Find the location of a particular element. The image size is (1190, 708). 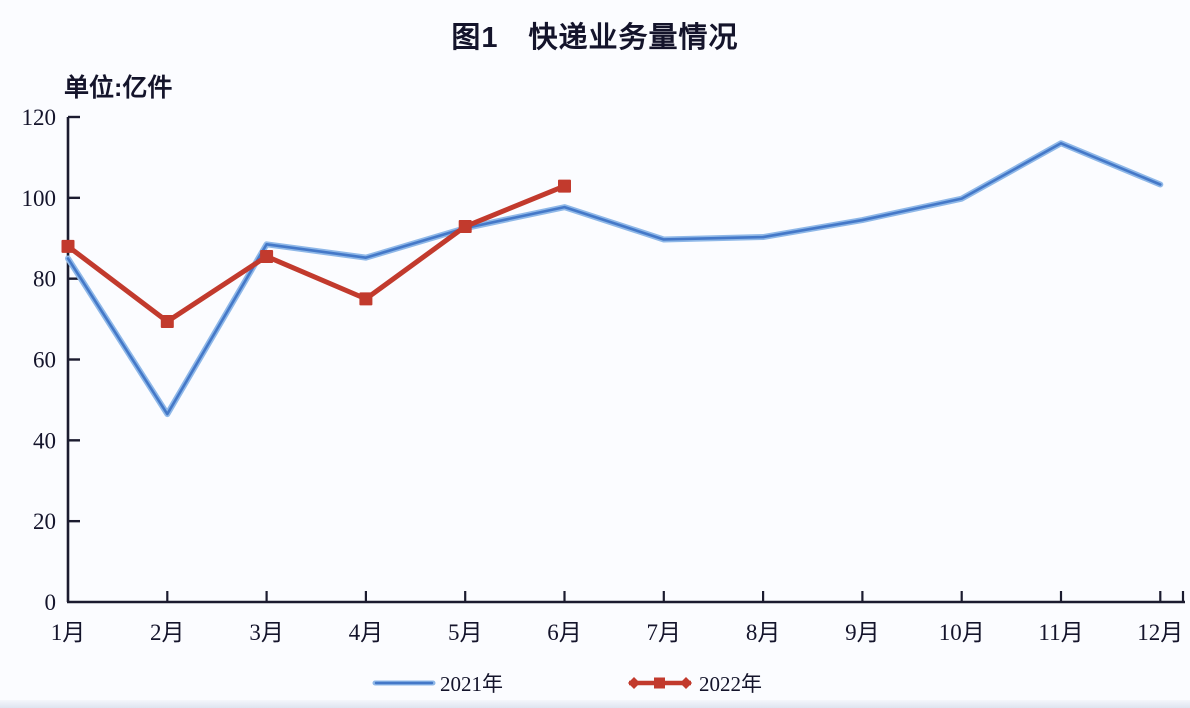

y-tick-label: 100 is located at coordinates (39, 198).